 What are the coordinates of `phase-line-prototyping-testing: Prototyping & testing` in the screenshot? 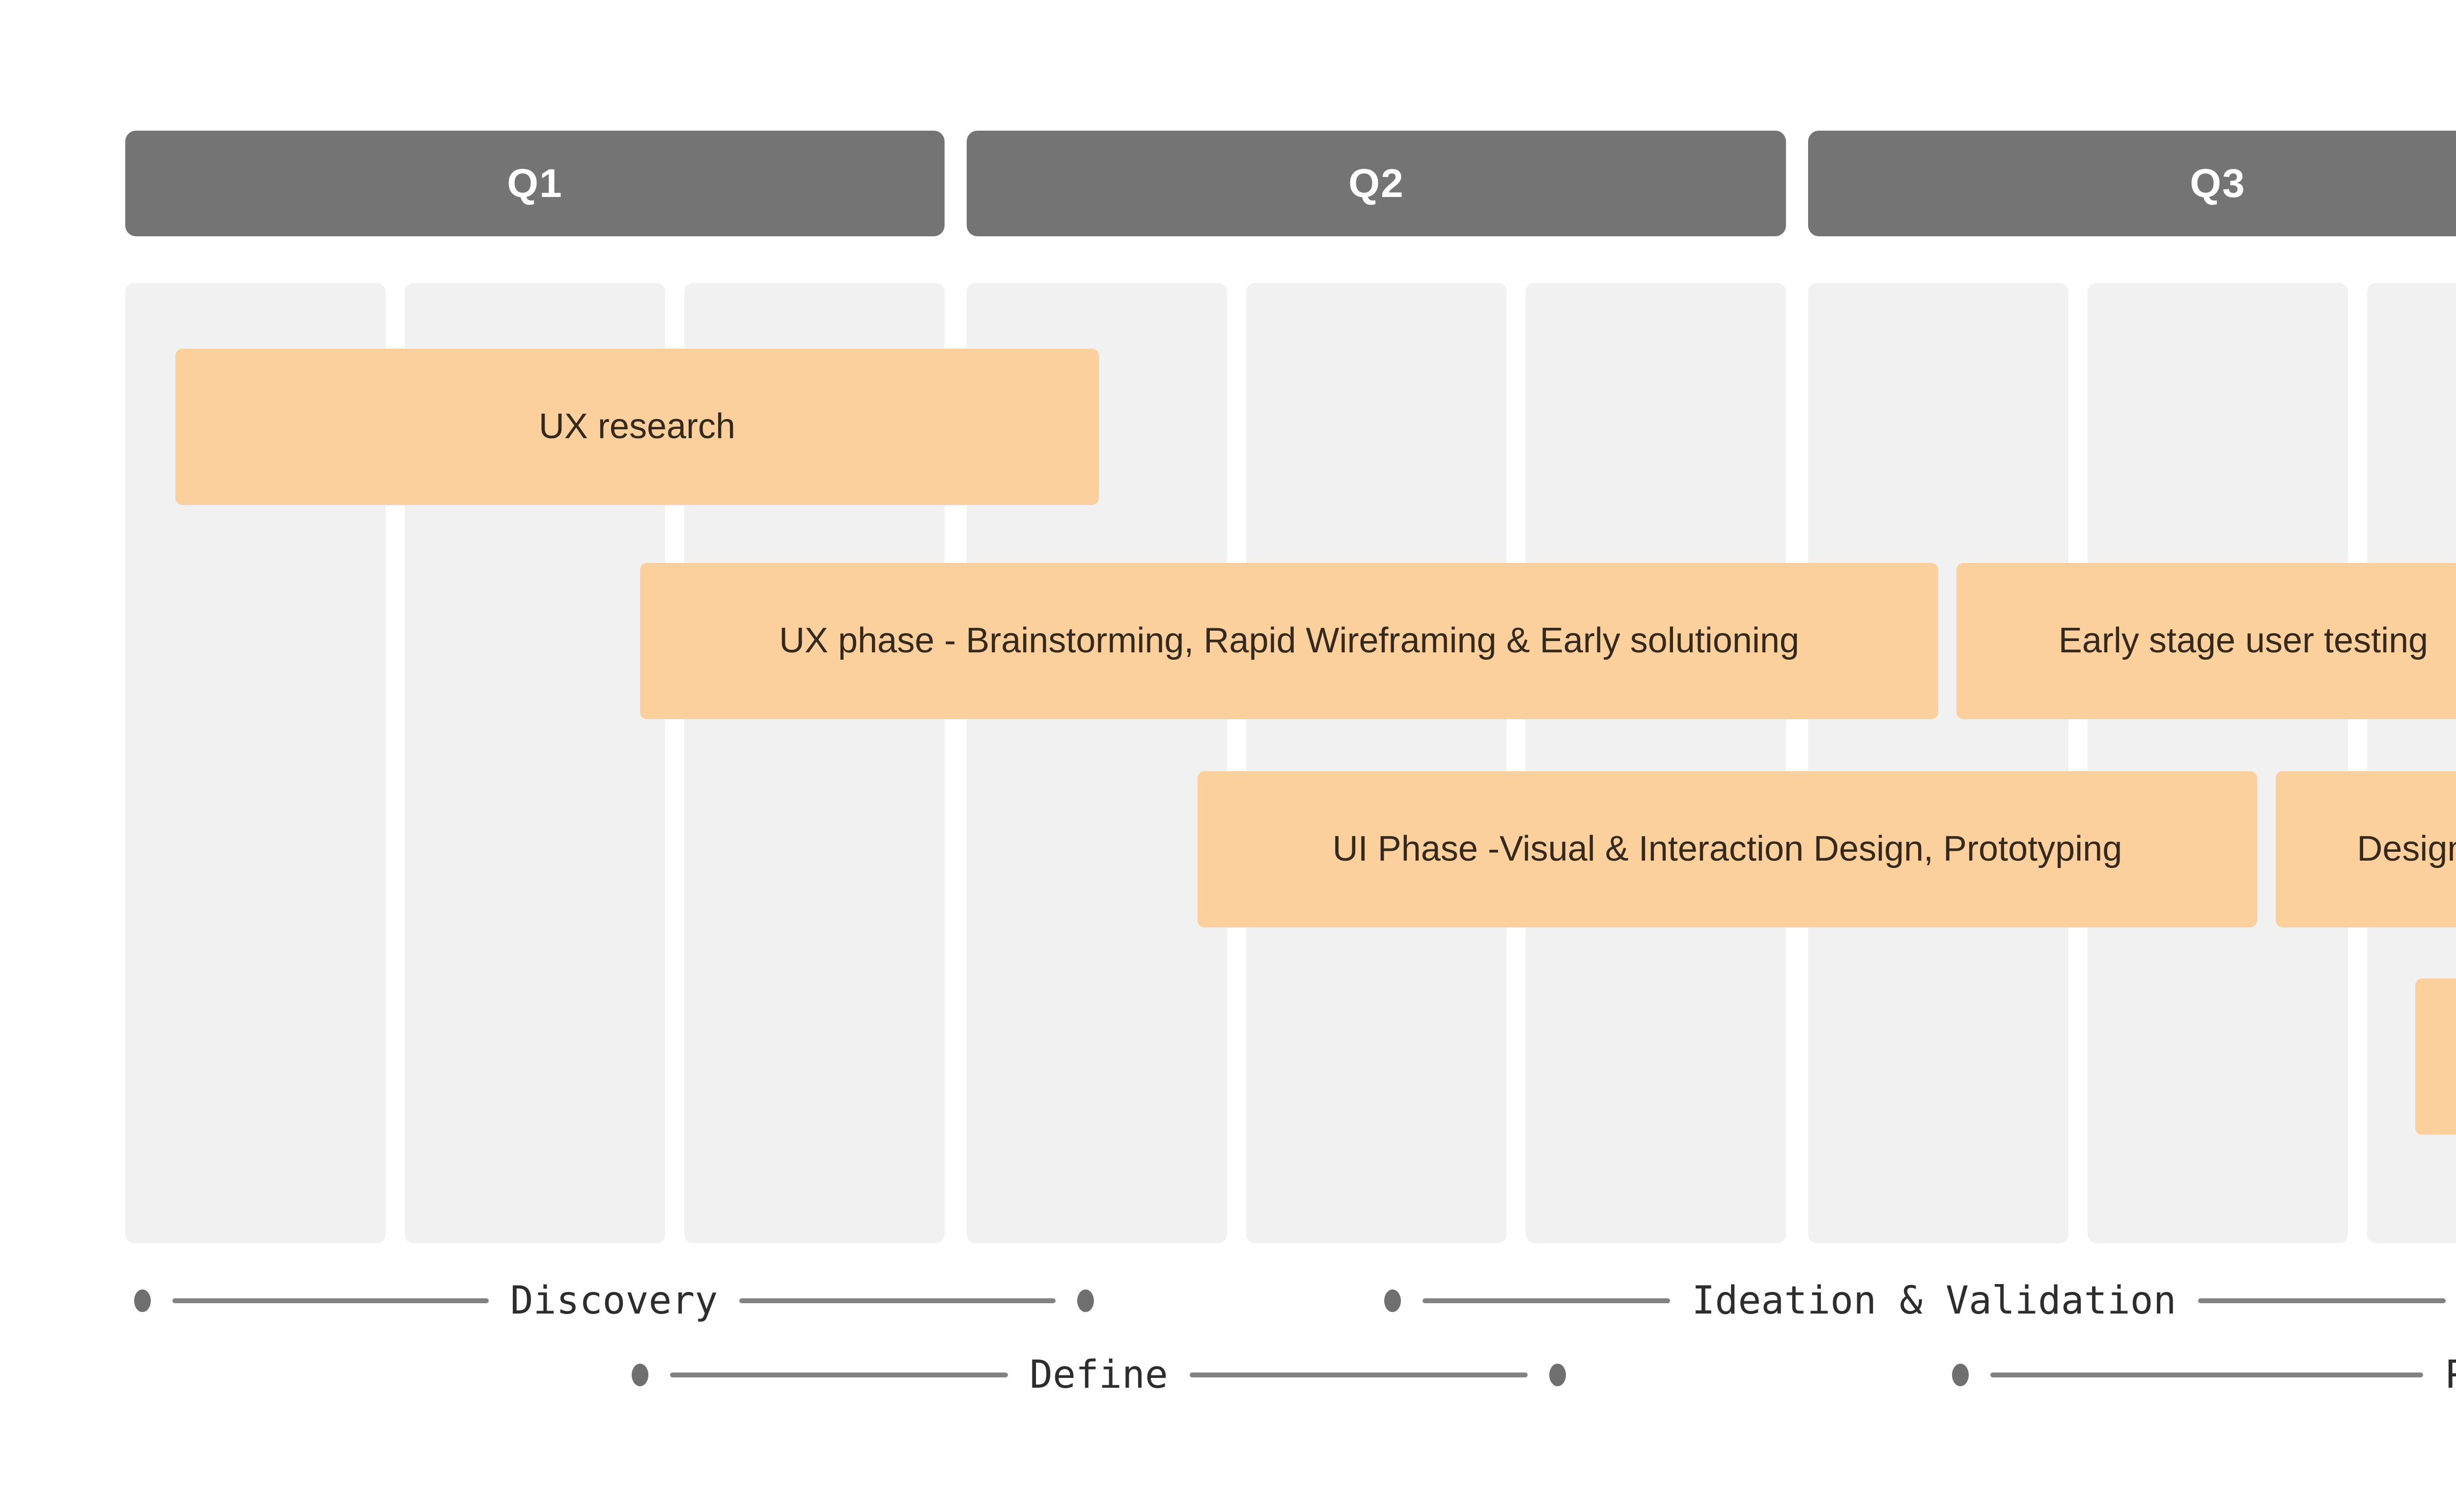 It's located at (2204, 1374).